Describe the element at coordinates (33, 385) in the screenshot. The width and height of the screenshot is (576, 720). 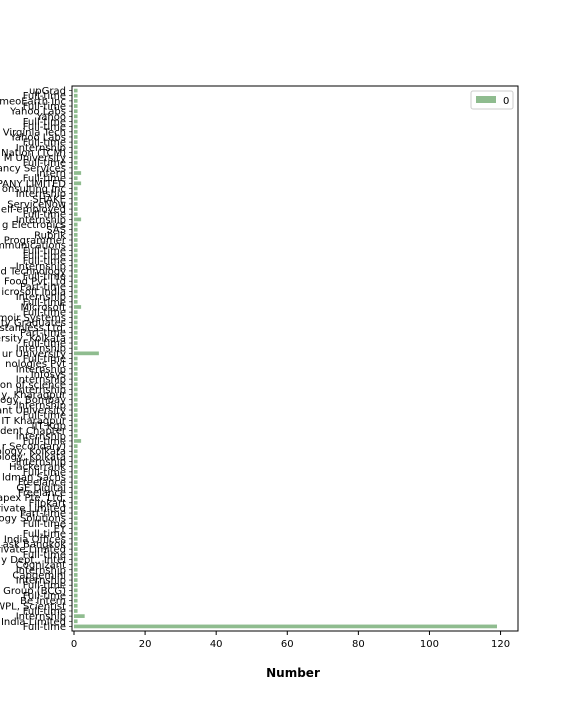
I see `category-label: on of science` at that location.